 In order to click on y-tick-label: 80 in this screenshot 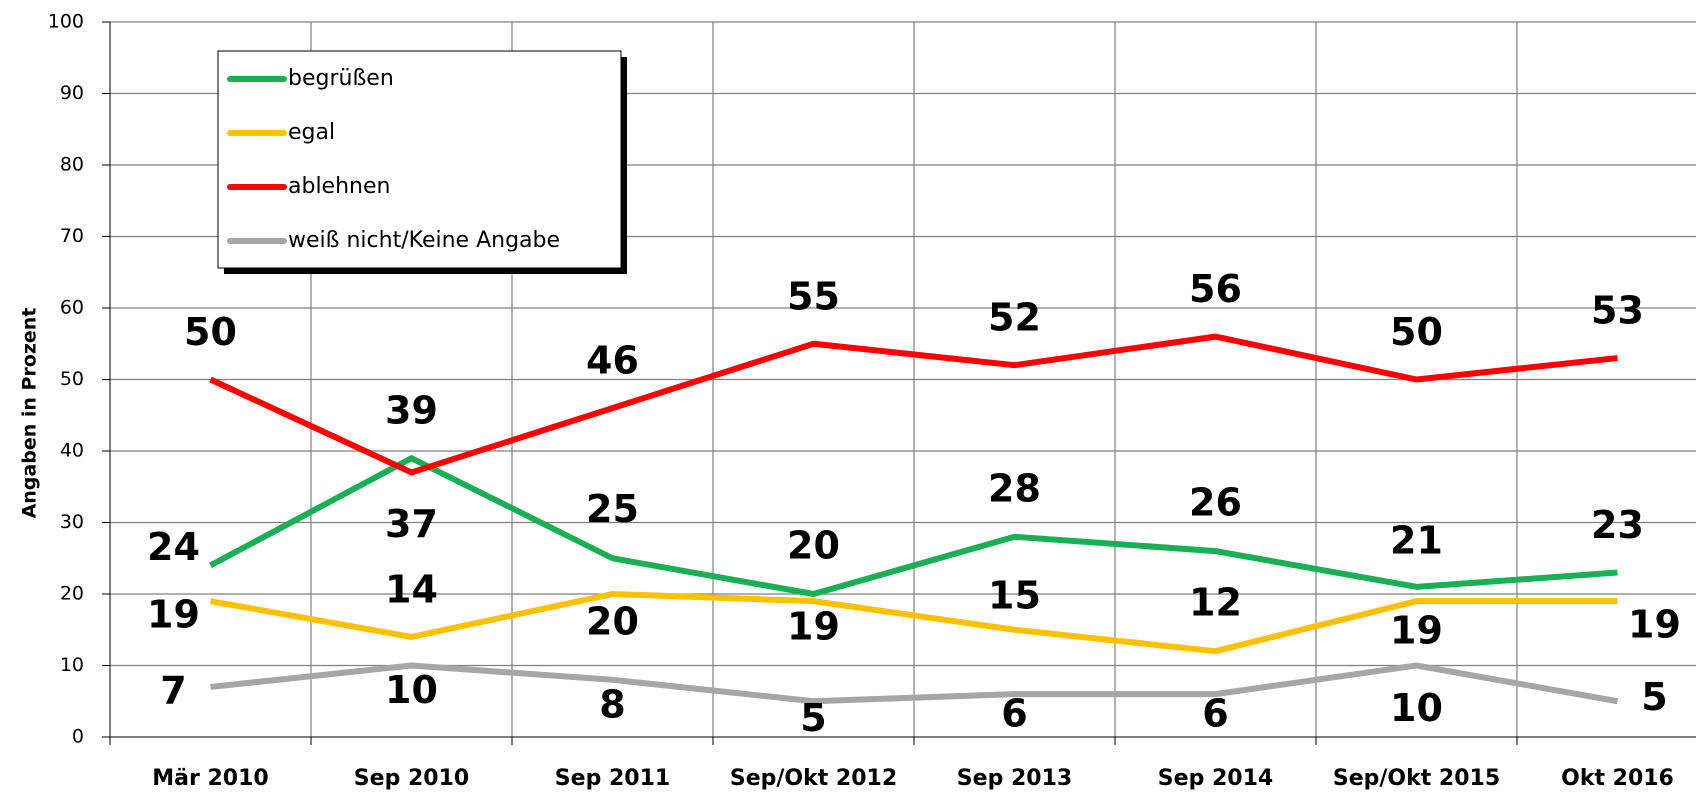, I will do `click(72, 165)`.